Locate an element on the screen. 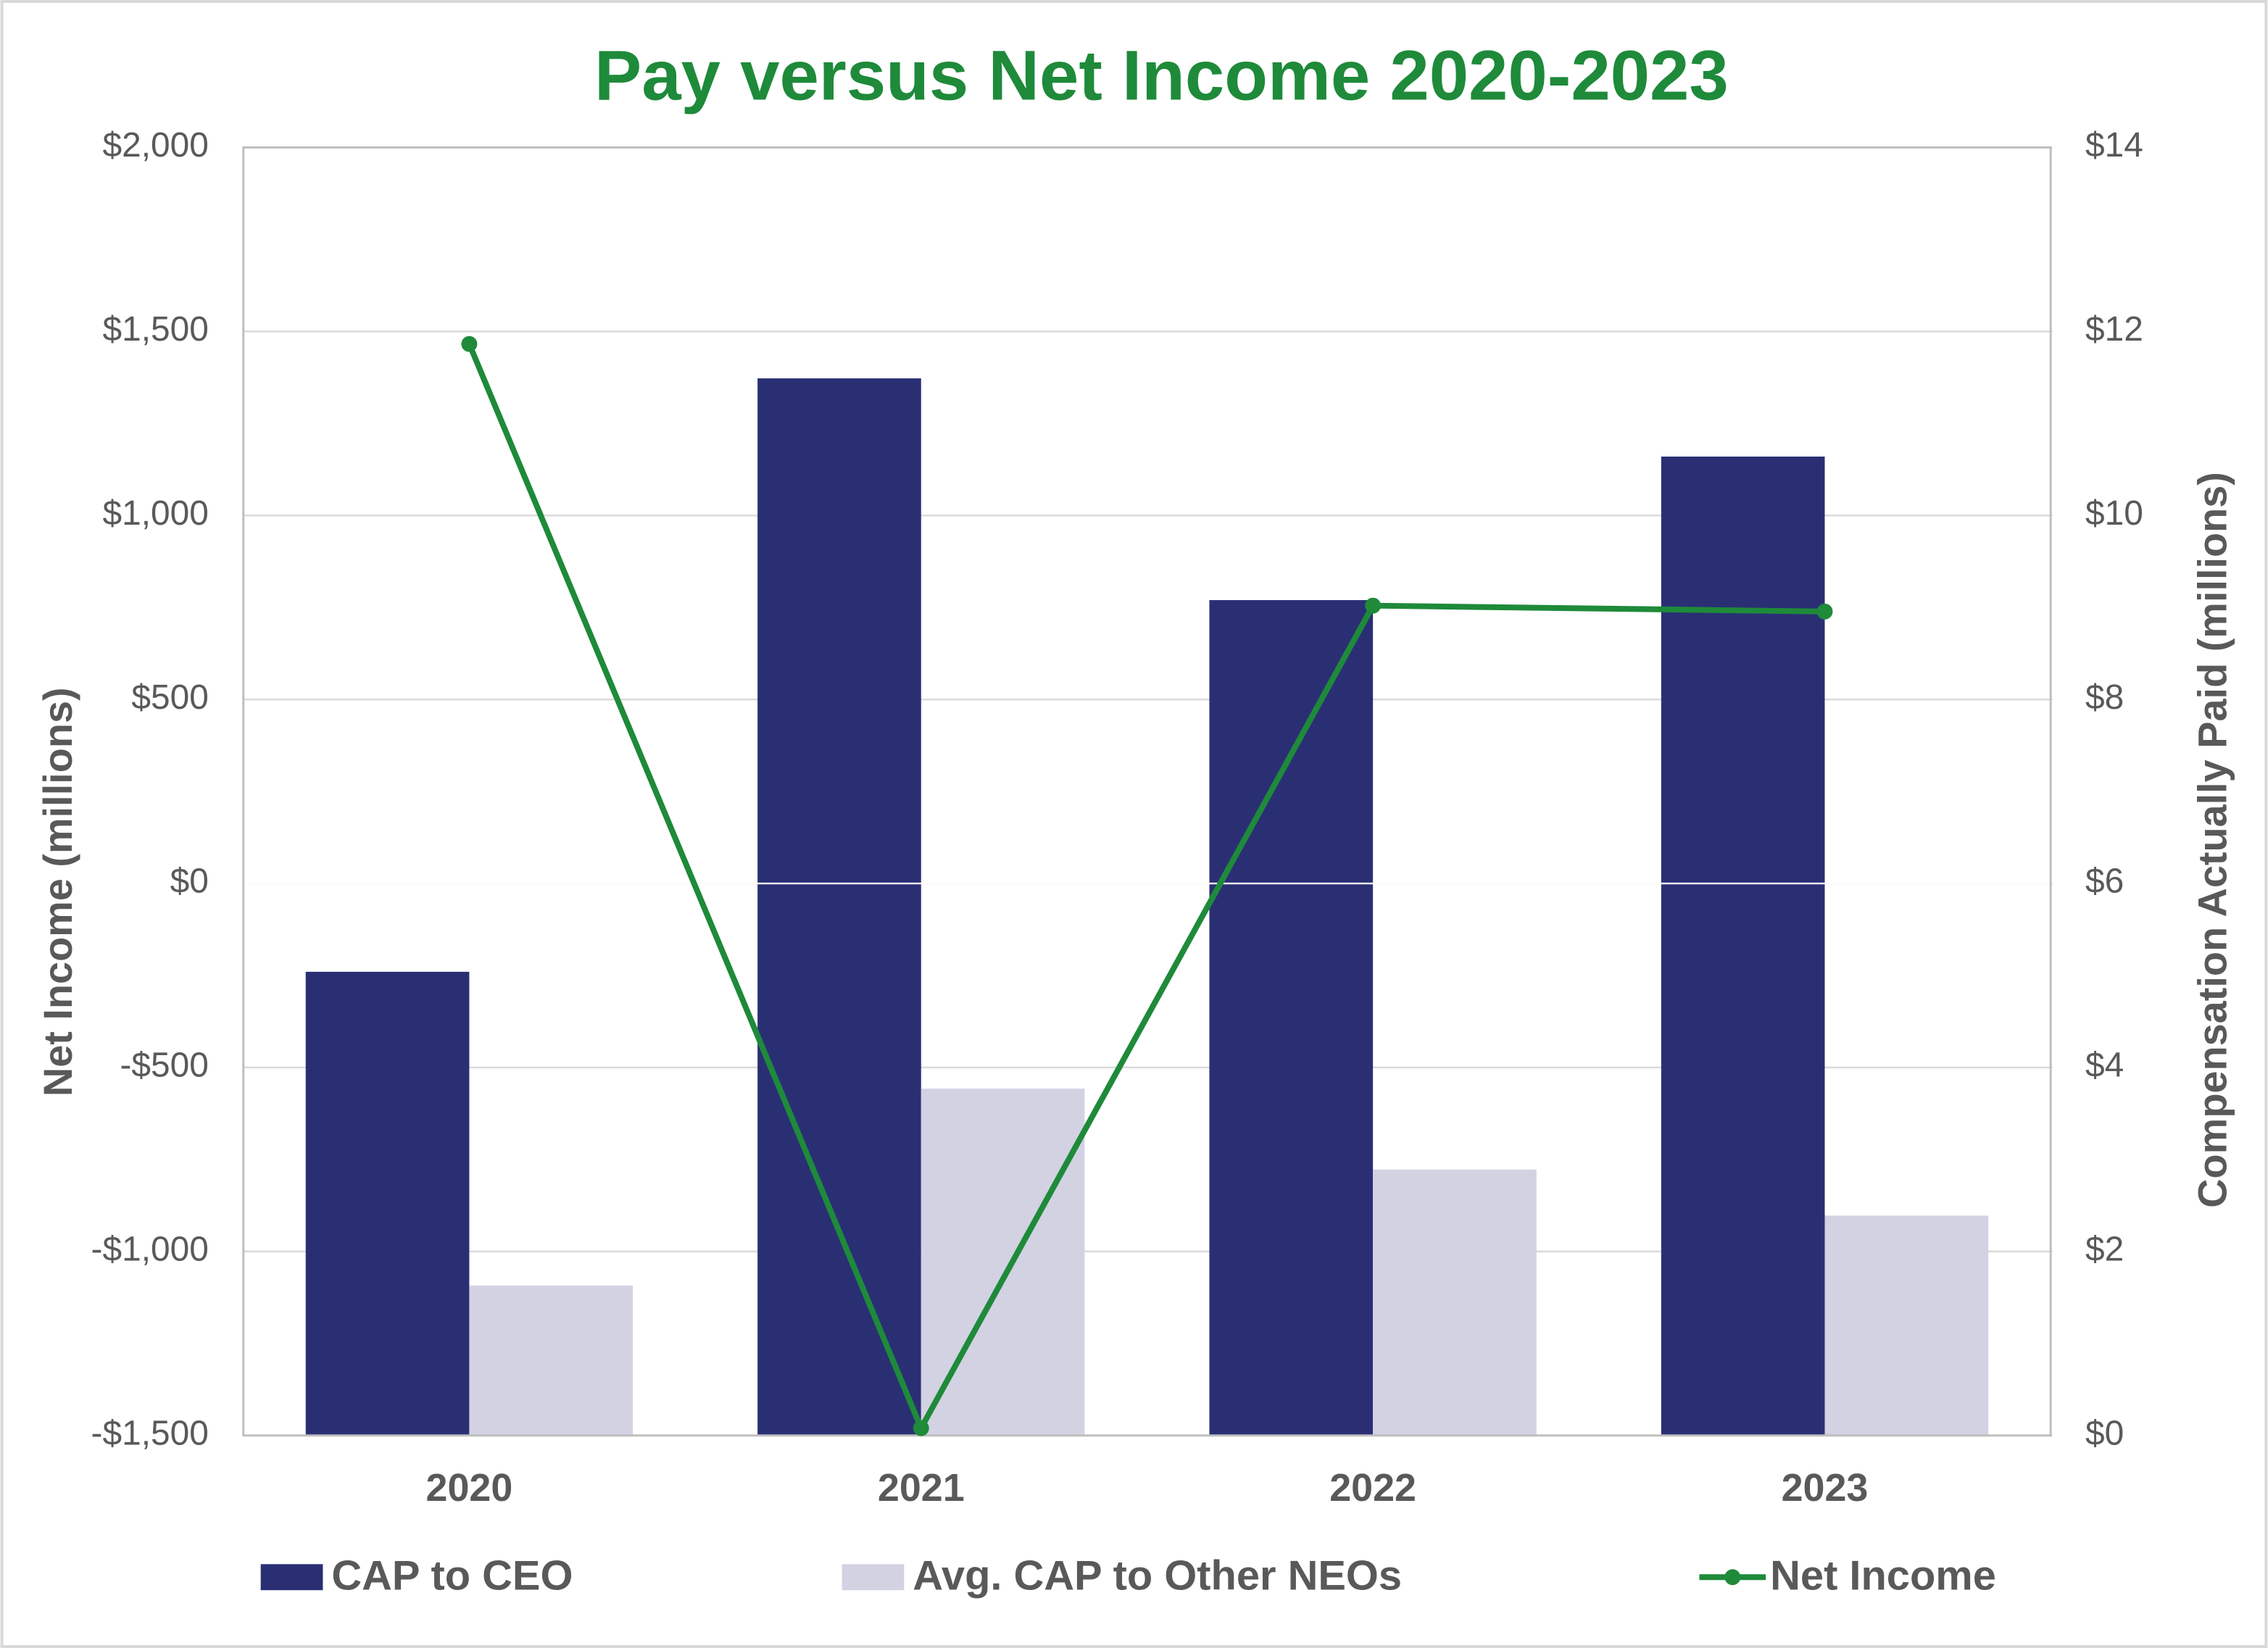  y-axis-title: Net Income (millions) is located at coordinates (57, 892).